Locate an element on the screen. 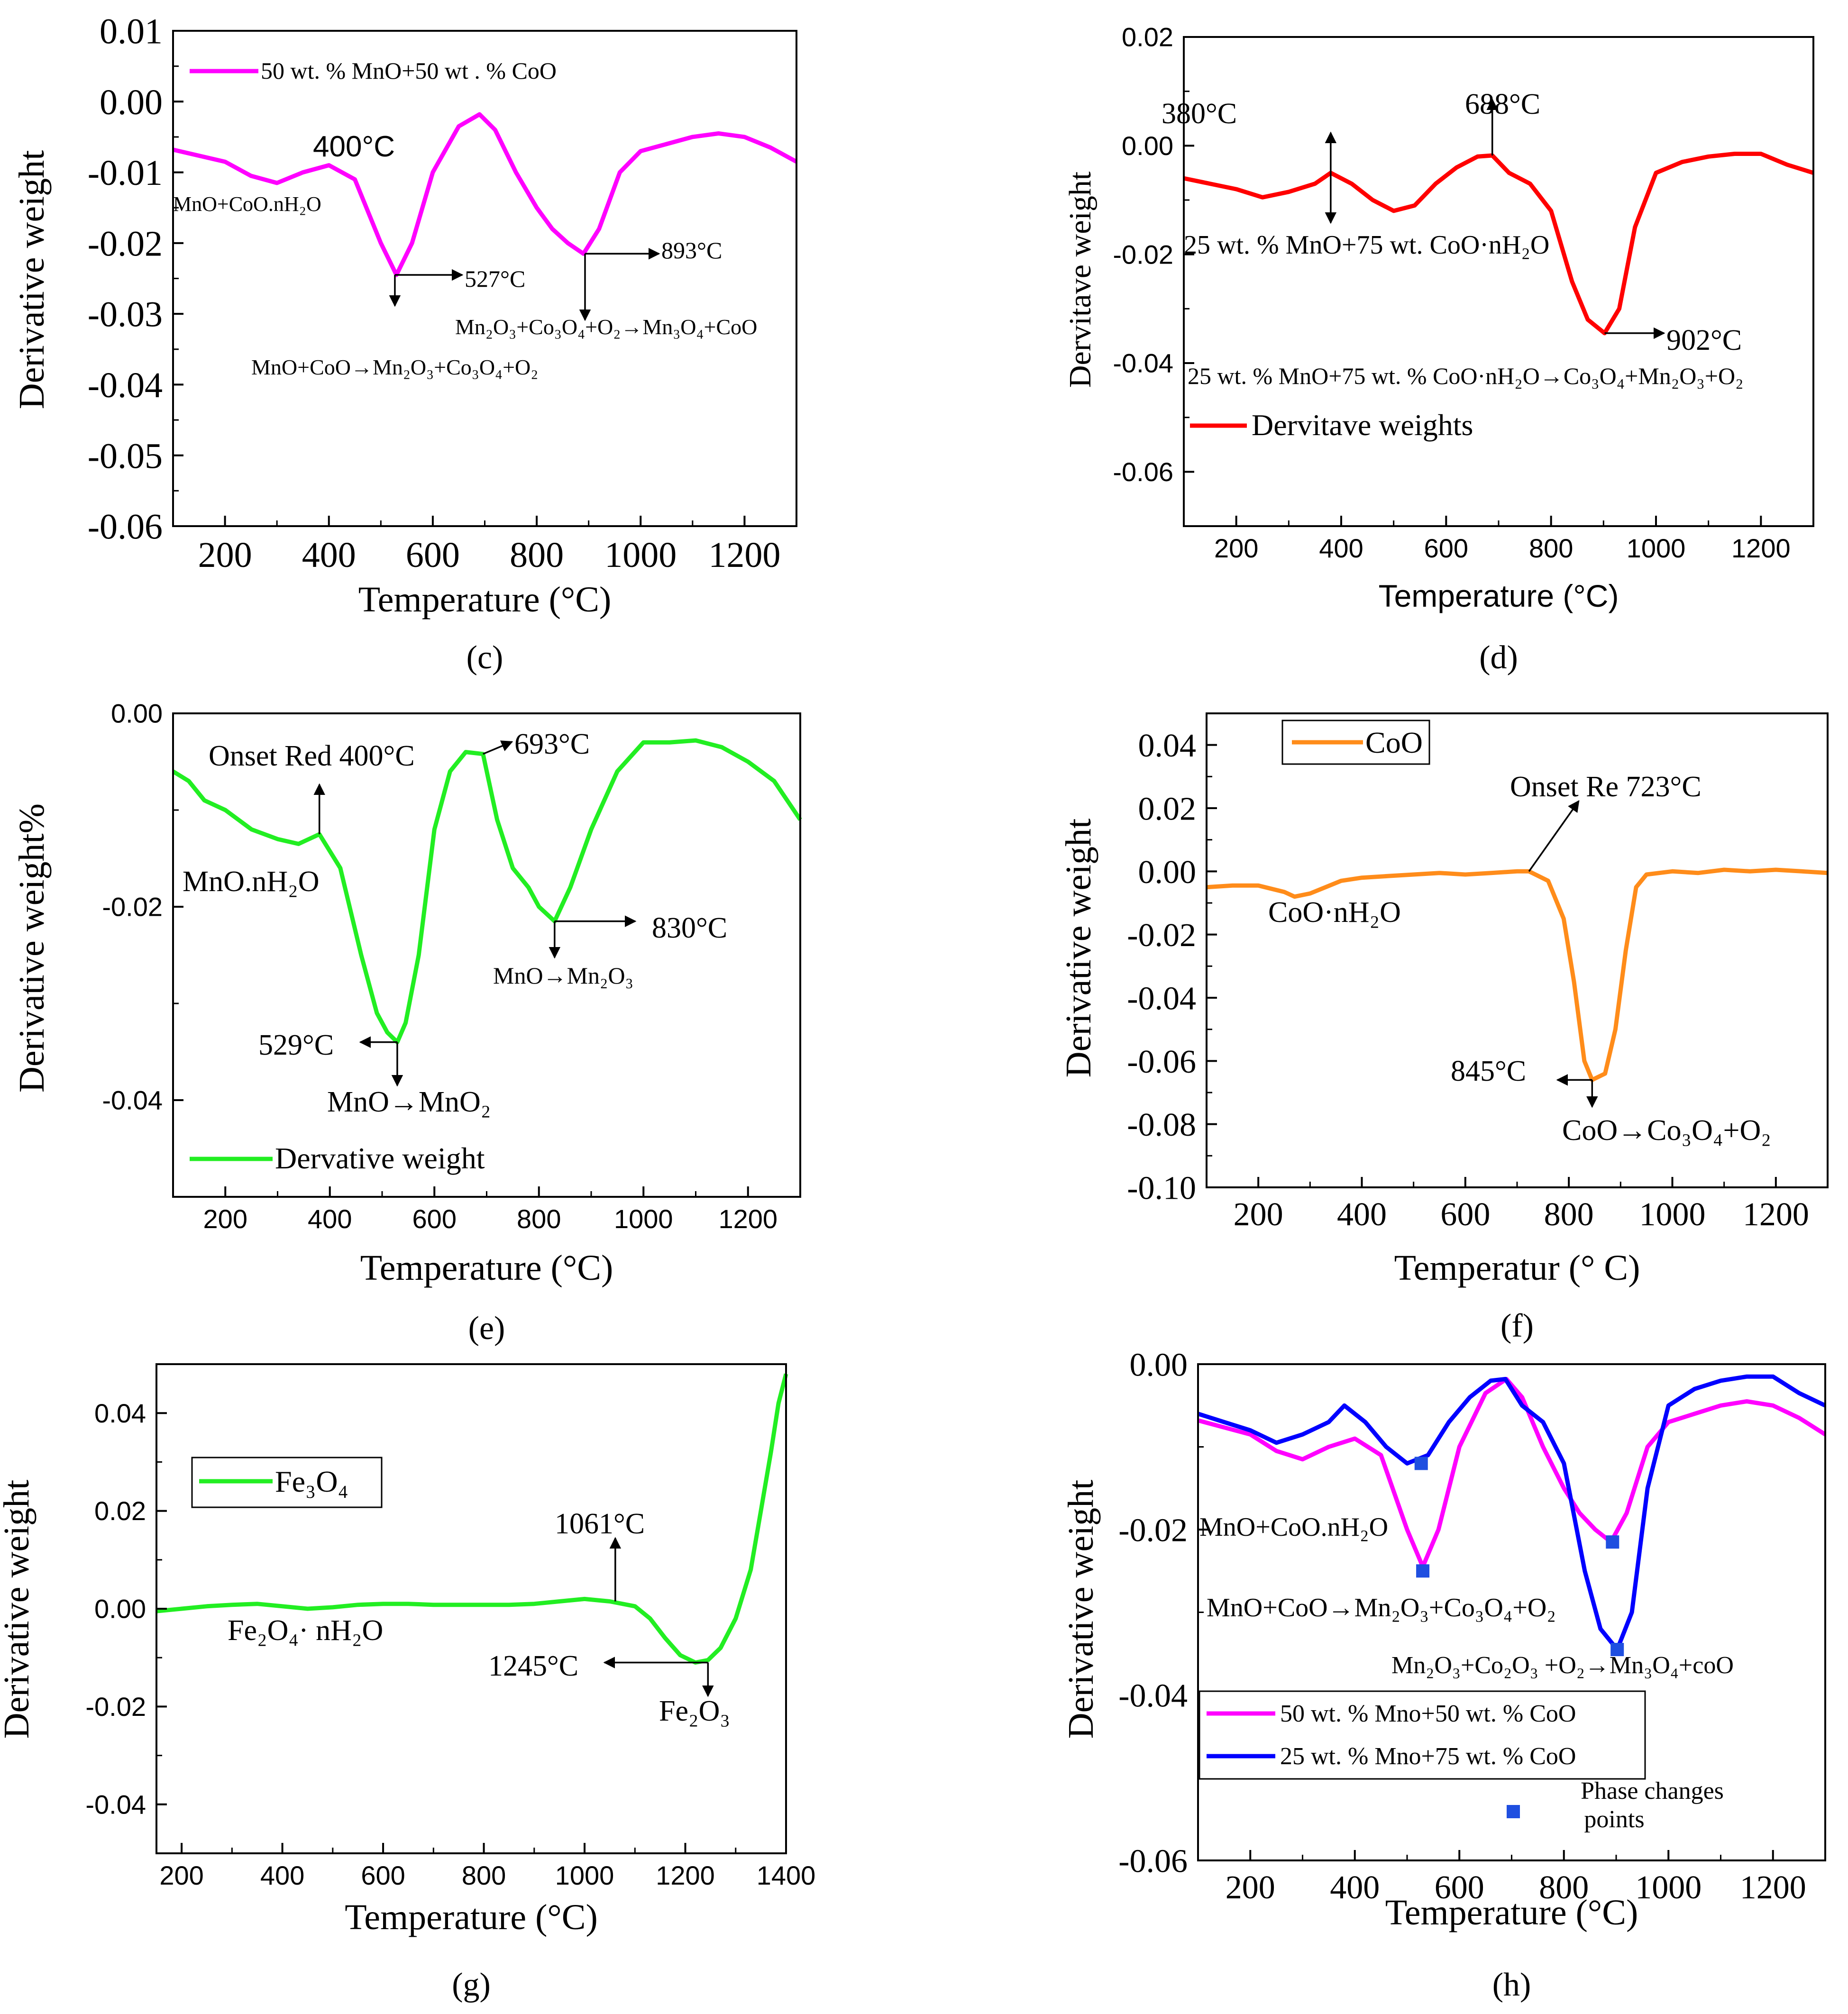 This screenshot has height=2014, width=1848. y-axis-label: Dervitave weight is located at coordinates (1080, 280).